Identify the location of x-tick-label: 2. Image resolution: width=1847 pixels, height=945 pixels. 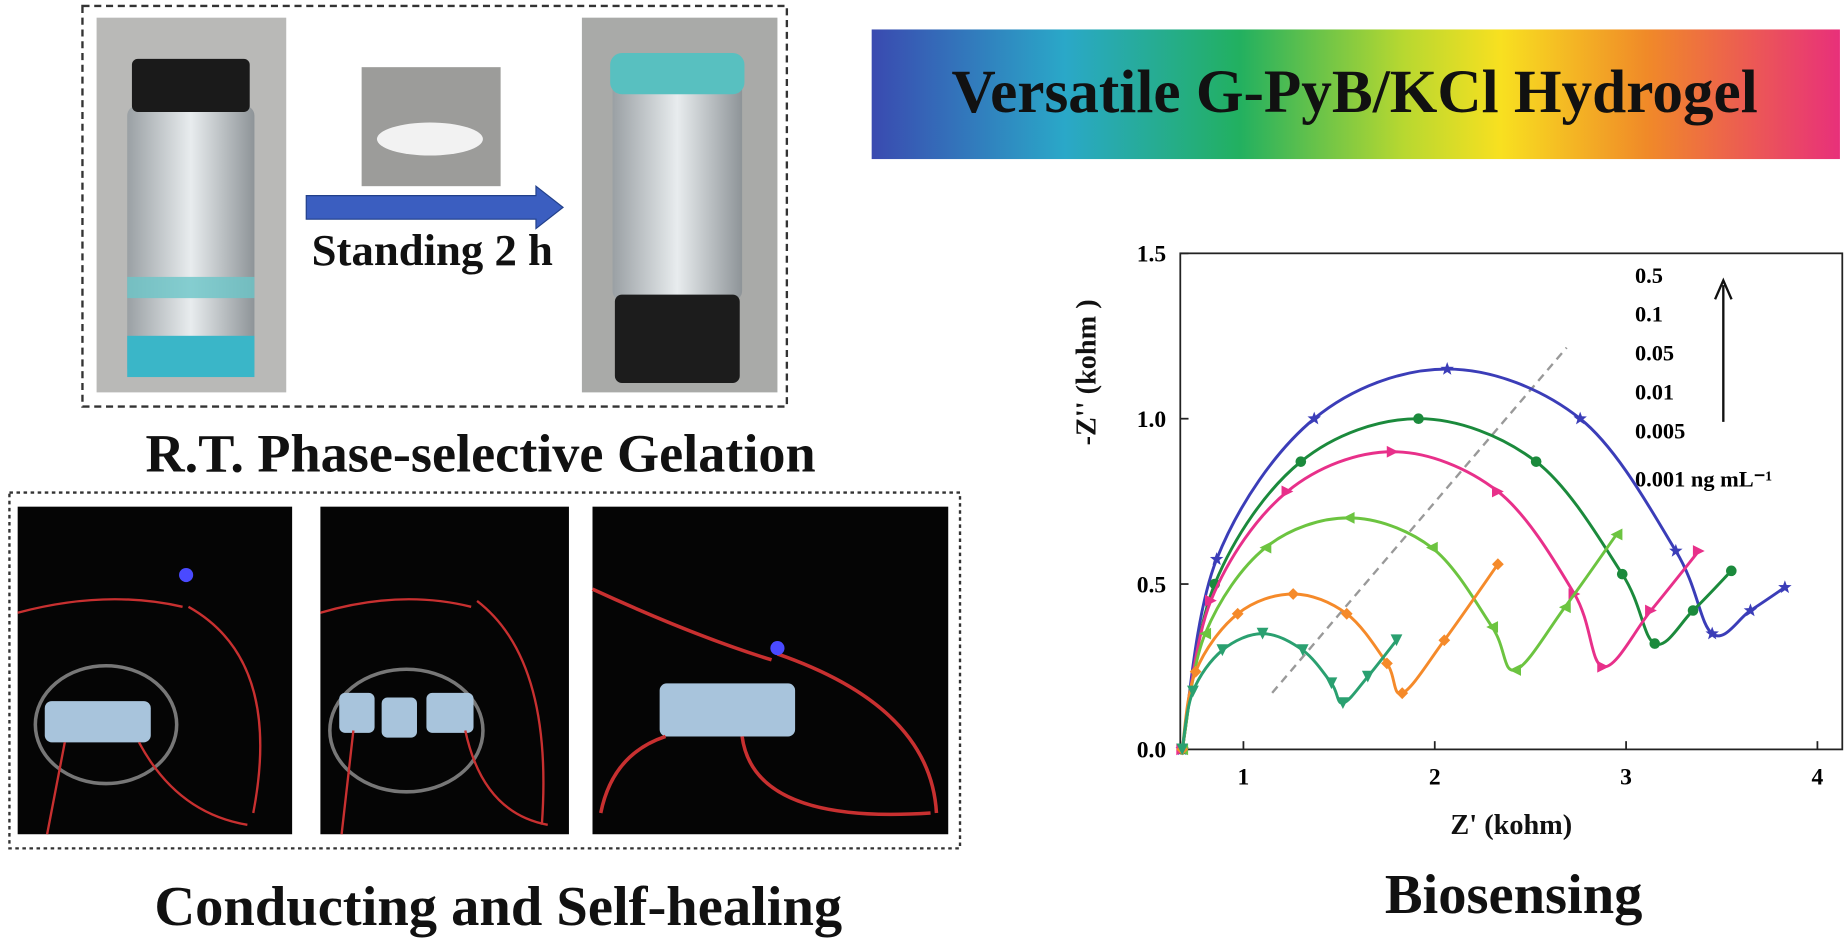
(1435, 778).